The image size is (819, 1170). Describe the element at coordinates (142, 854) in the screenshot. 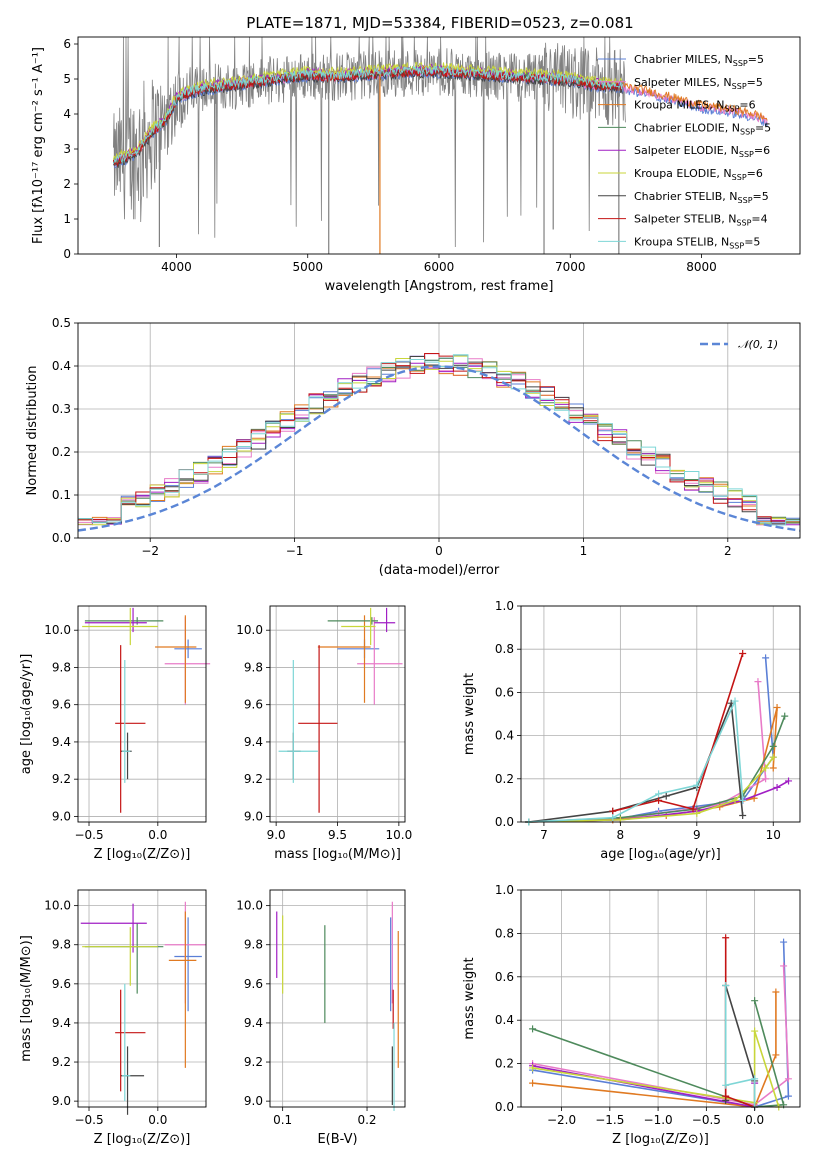

I see `x-axis-label: Z [log₁₀(Z/Z⊙)]` at that location.